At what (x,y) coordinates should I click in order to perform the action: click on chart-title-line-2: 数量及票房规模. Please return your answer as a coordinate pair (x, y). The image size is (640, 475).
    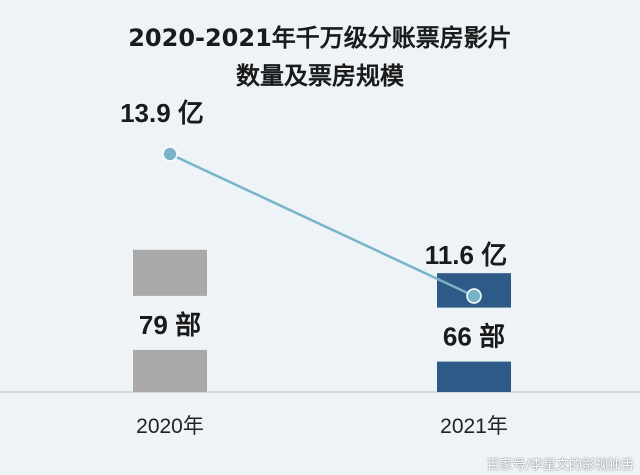
    Looking at the image, I should click on (320, 76).